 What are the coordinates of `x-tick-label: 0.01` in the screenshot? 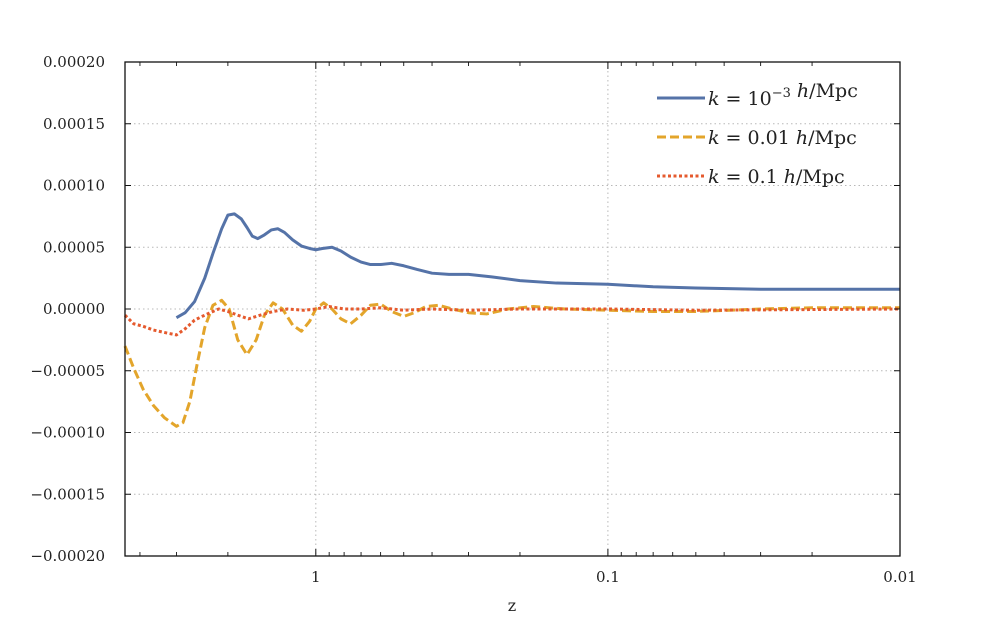 It's located at (899, 577).